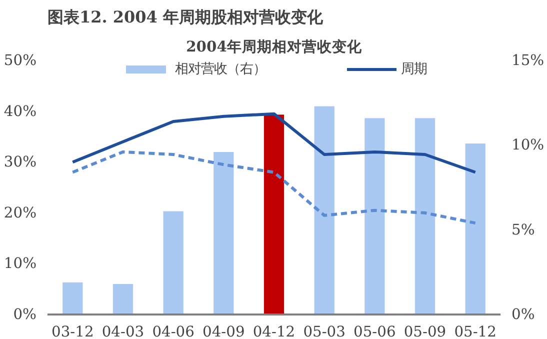 This screenshot has width=547, height=339. What do you see at coordinates (274, 47) in the screenshot?
I see `chart-subtitle: 2004年周期相对营收变化` at bounding box center [274, 47].